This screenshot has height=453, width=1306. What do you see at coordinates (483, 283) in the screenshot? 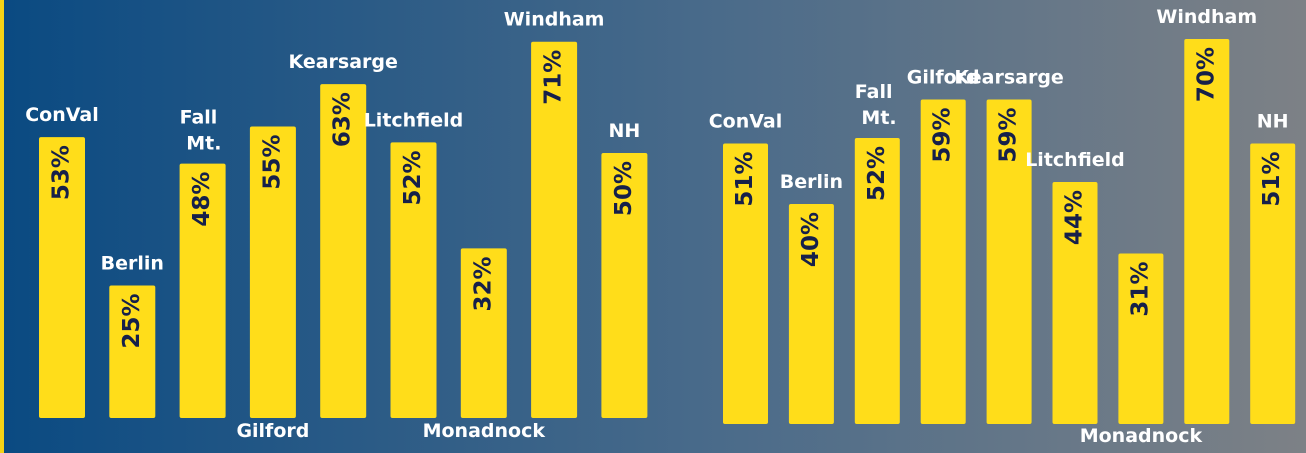
I see `value-label: 32%` at bounding box center [483, 283].